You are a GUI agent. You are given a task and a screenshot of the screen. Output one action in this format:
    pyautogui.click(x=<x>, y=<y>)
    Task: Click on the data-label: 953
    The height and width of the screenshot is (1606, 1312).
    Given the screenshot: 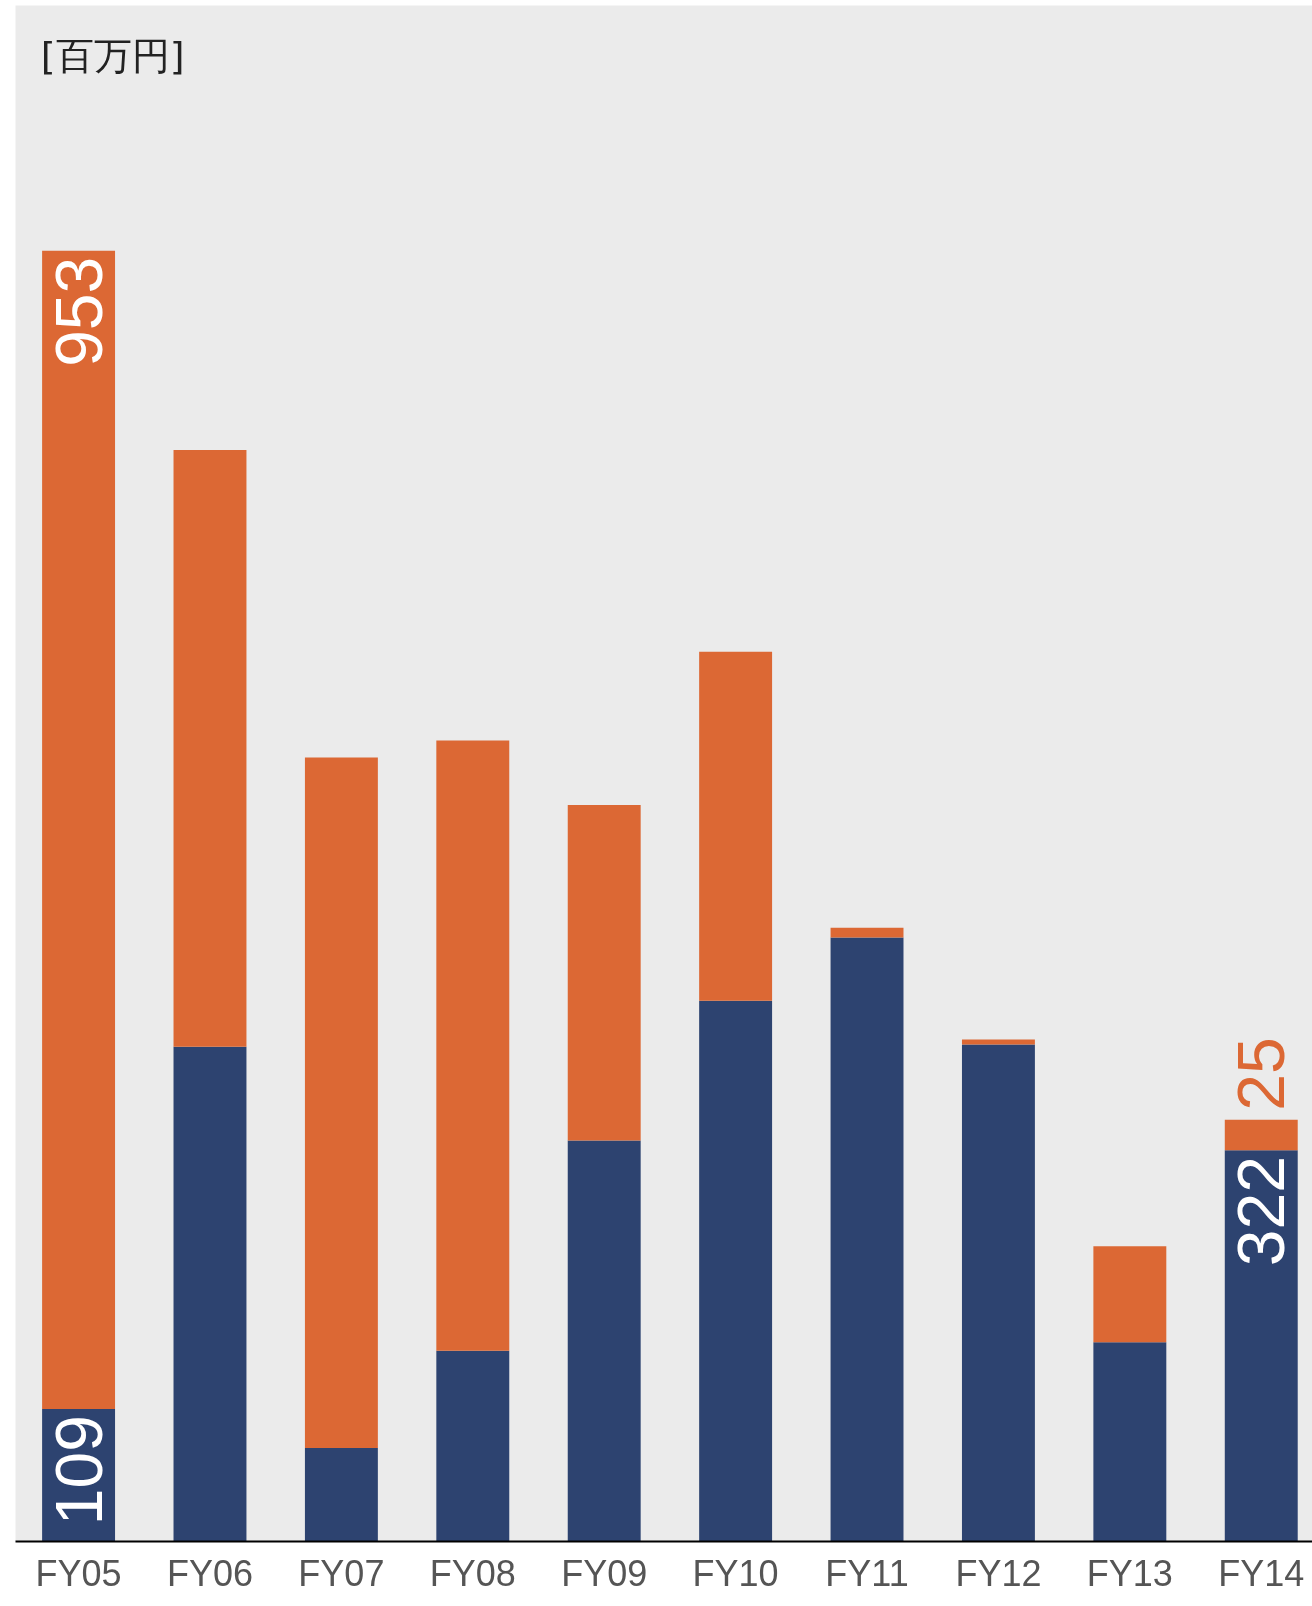 What is the action you would take?
    pyautogui.click(x=78, y=311)
    